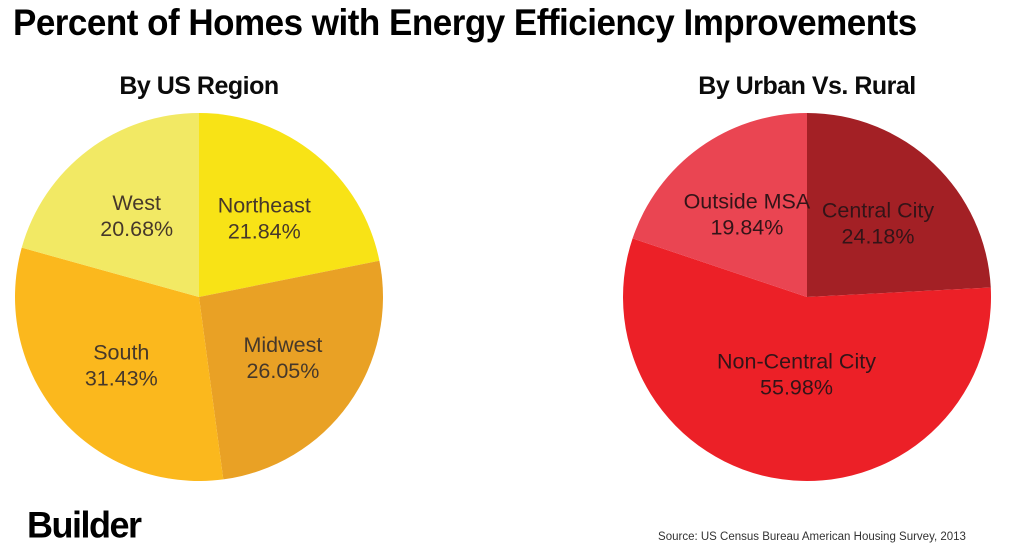 This screenshot has width=1024, height=559. I want to click on slice-label-midwest: Midwest 26.05%, so click(282, 358).